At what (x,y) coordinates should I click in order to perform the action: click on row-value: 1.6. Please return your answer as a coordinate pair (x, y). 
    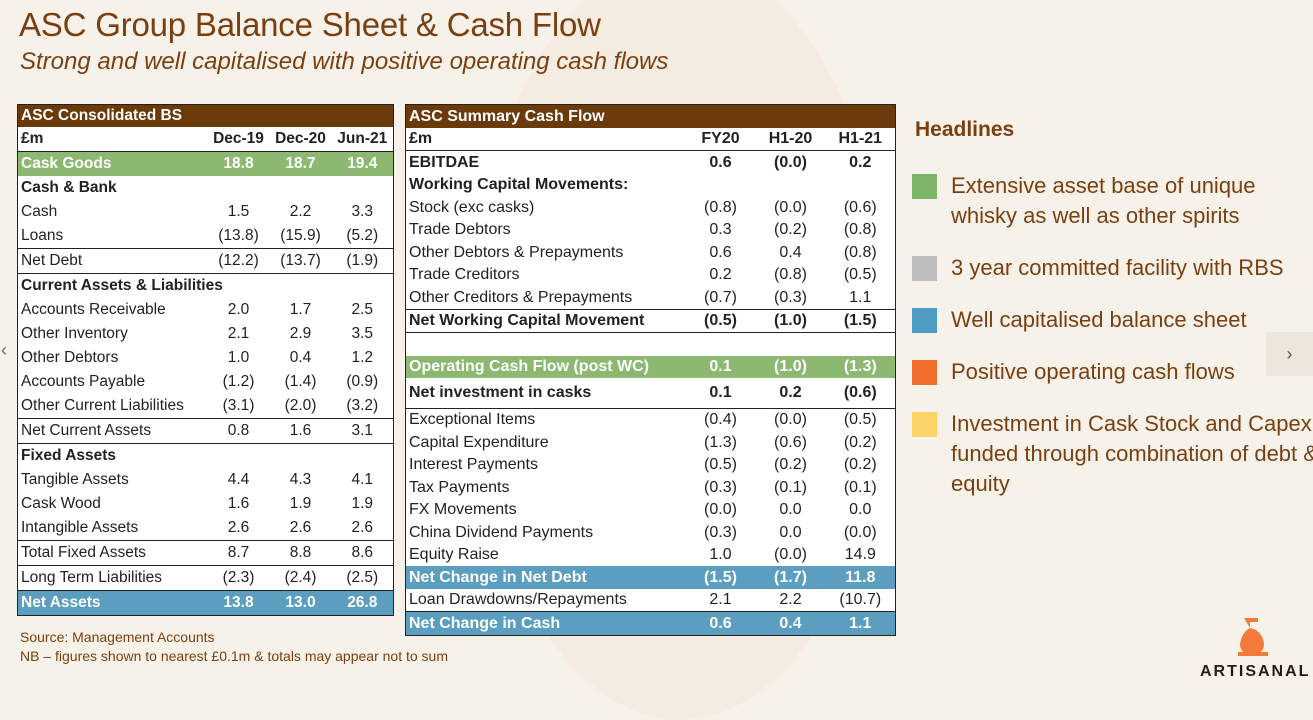
    Looking at the image, I should click on (238, 503).